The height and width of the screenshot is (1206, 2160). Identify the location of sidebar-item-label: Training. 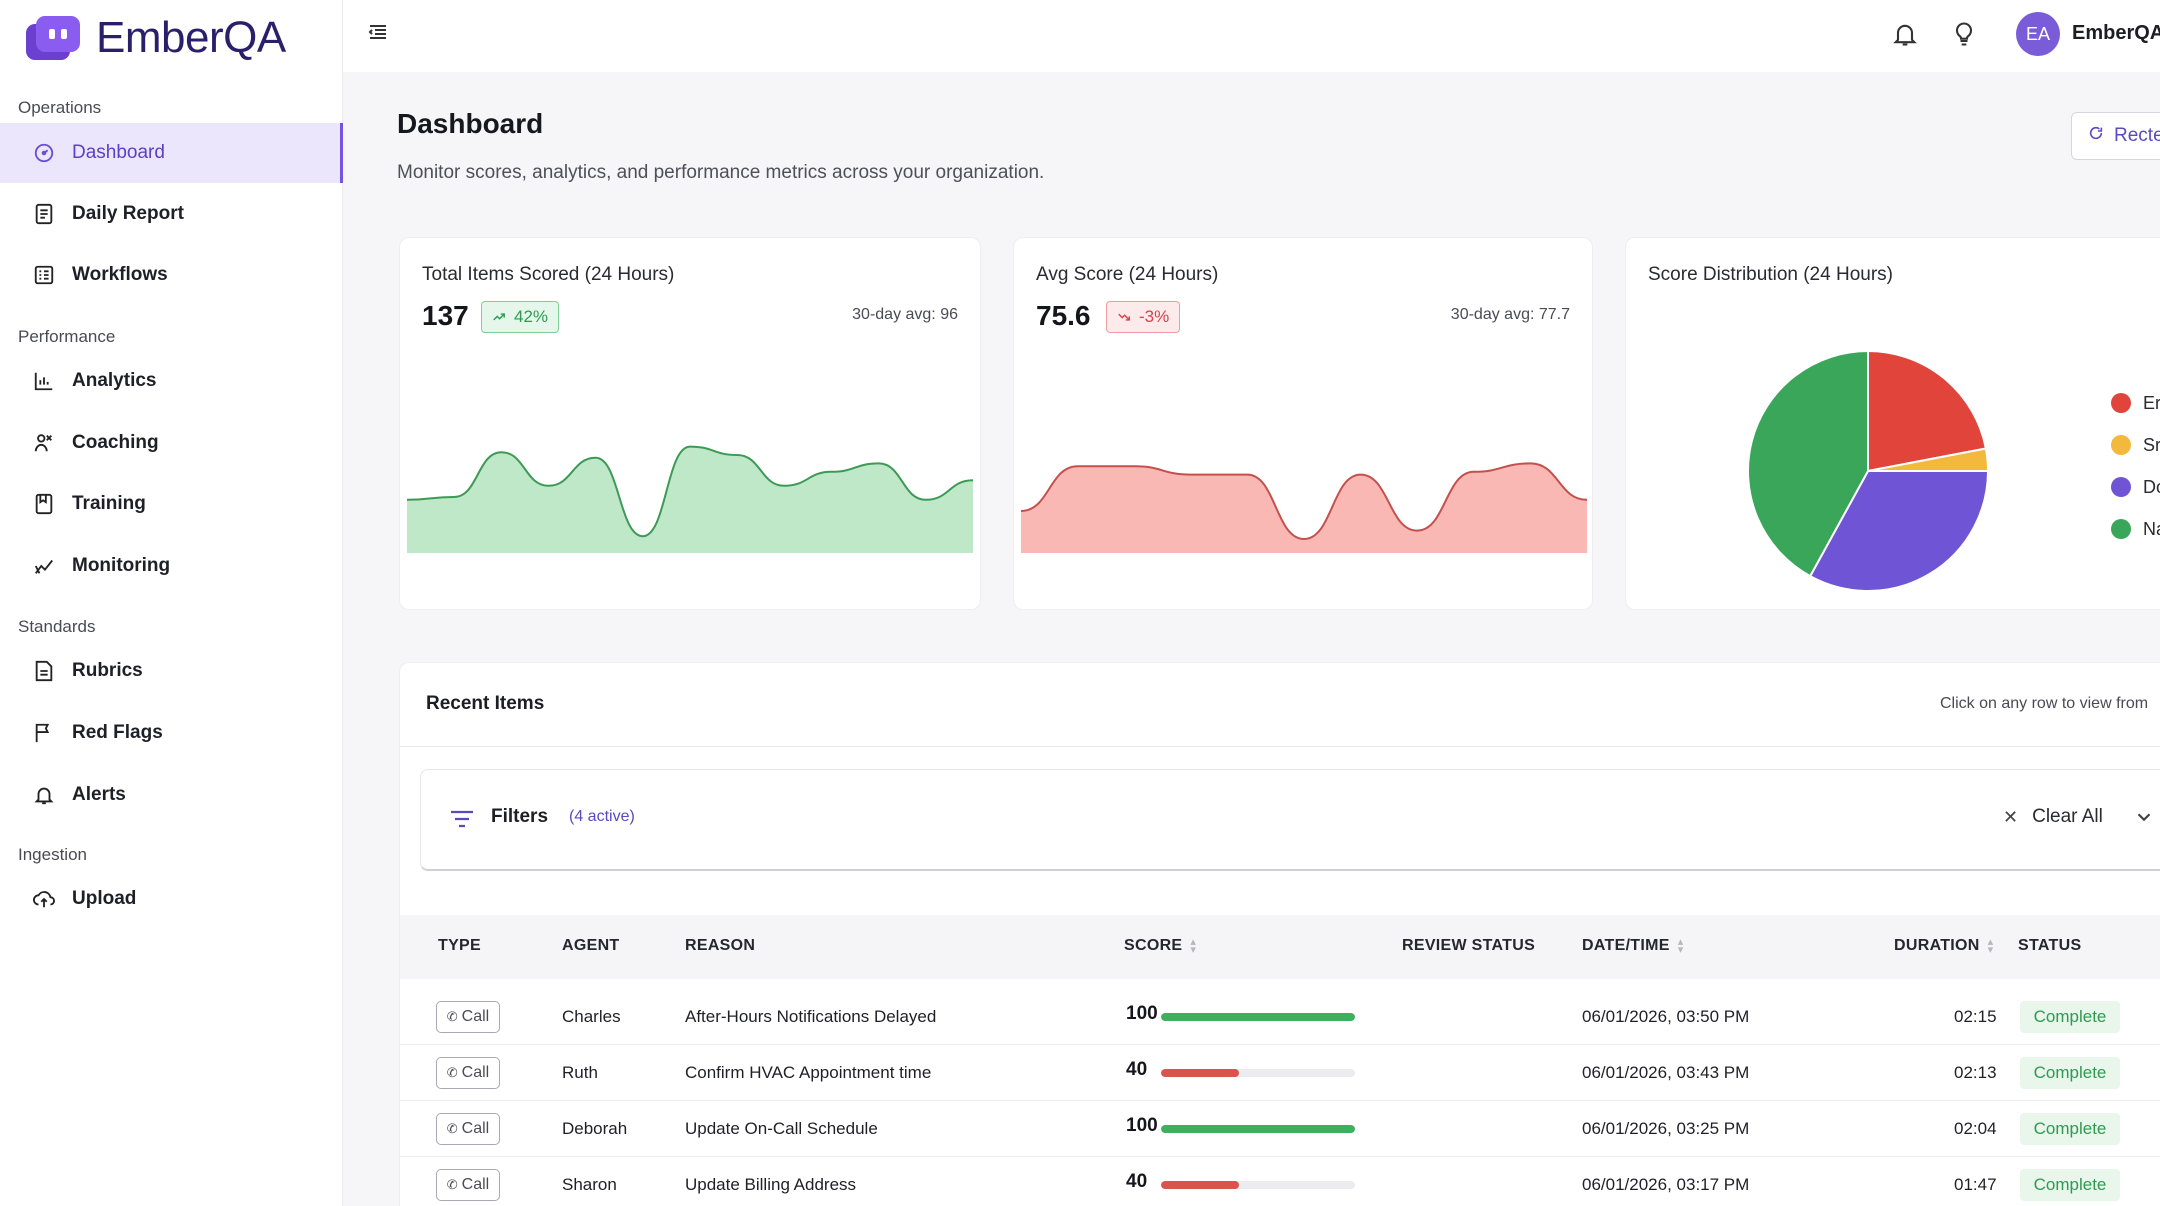
(109, 503).